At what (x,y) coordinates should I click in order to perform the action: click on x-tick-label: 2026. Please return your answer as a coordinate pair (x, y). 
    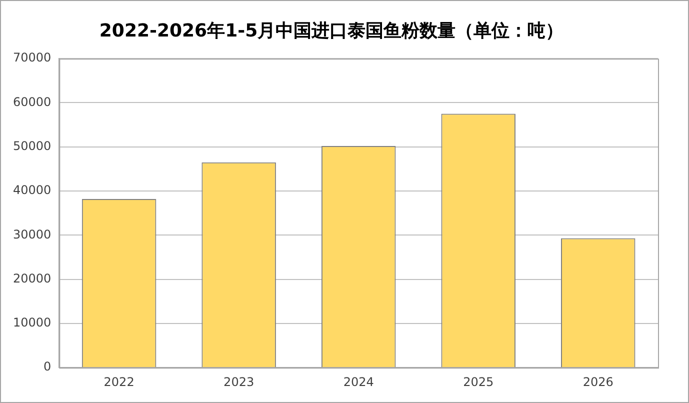
    Looking at the image, I should click on (598, 381).